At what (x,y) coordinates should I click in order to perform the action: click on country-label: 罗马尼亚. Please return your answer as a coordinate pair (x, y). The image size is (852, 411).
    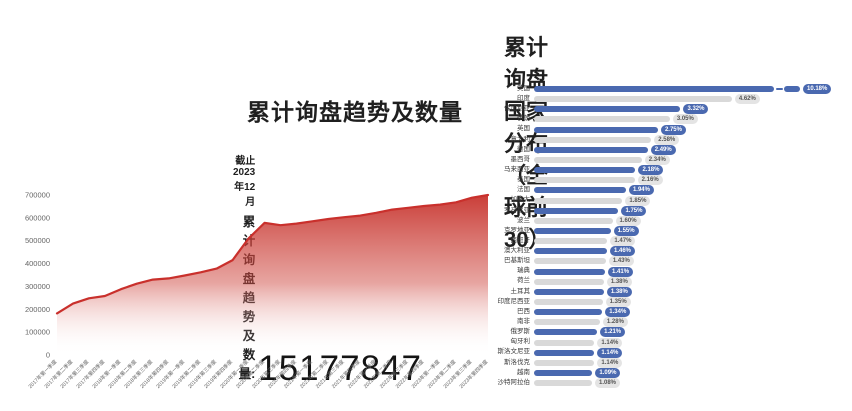
    Looking at the image, I should click on (517, 210).